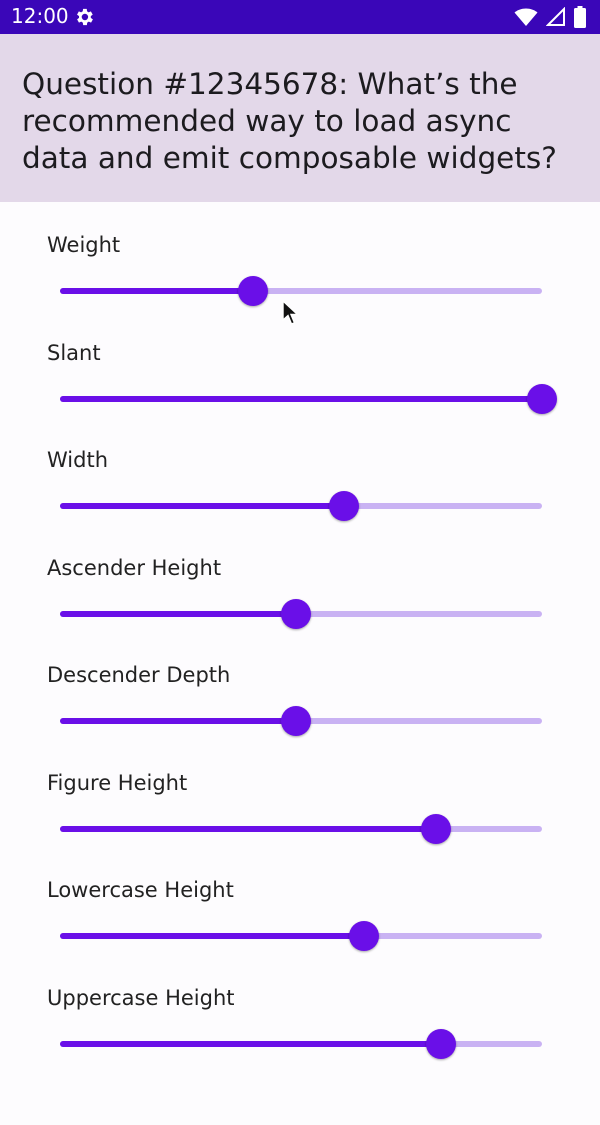 Image resolution: width=600 pixels, height=1125 pixels. Describe the element at coordinates (117, 782) in the screenshot. I see `slider-label: Figure Height` at that location.